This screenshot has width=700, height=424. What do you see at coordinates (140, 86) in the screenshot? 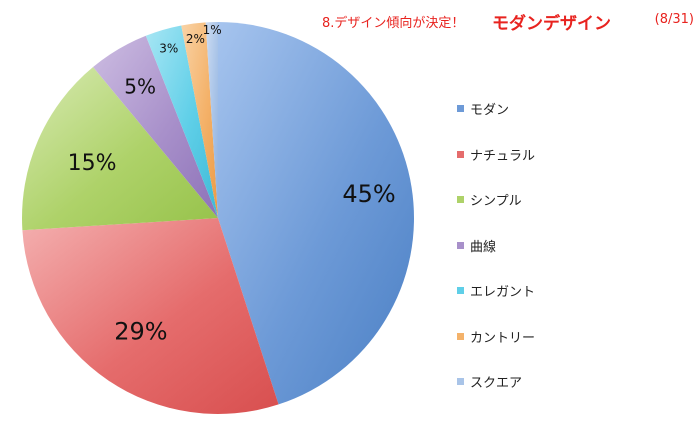
I see `data-label-3: 5%` at bounding box center [140, 86].